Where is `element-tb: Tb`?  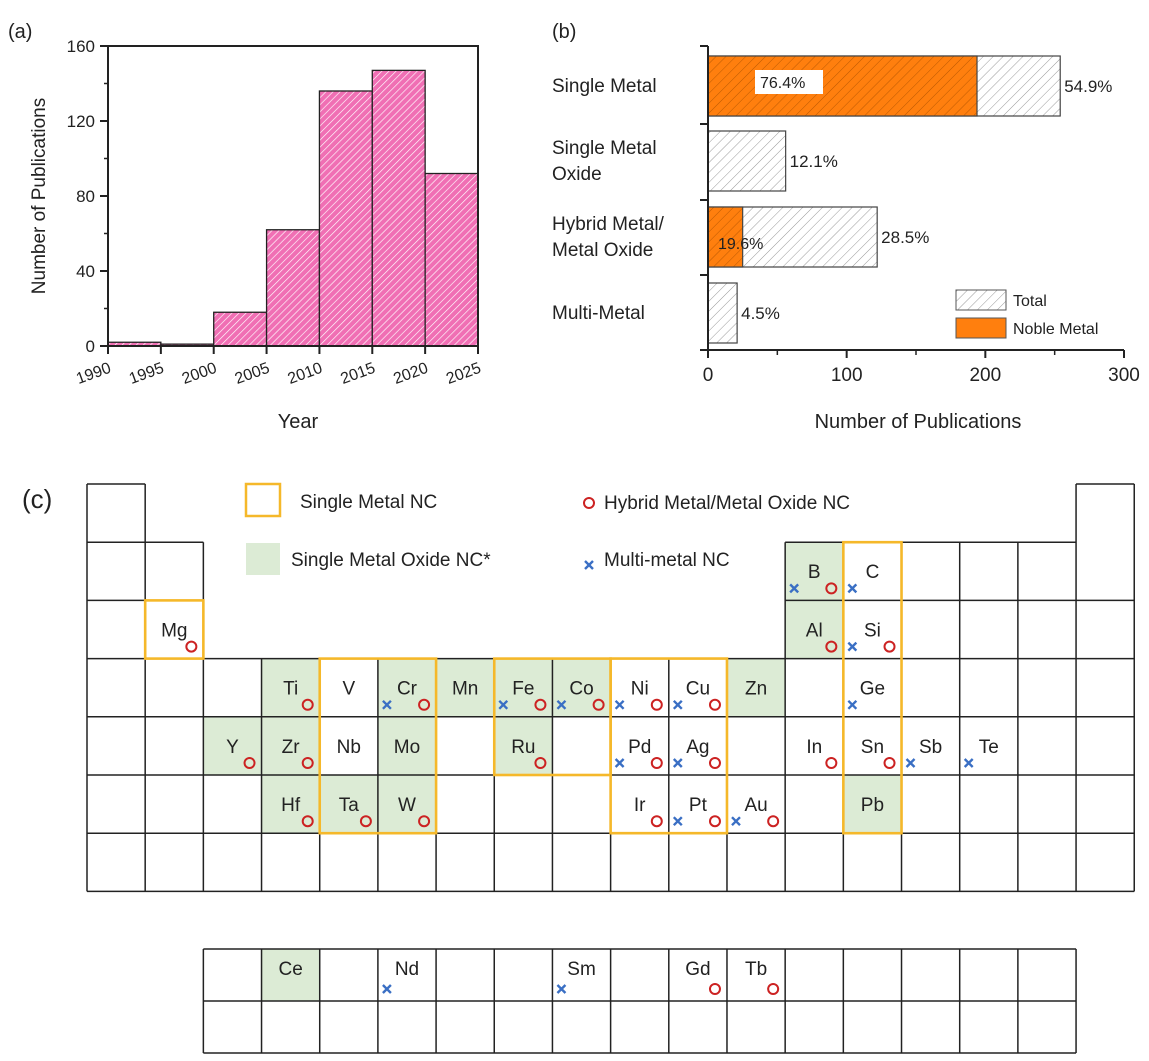
element-tb: Tb is located at coordinates (762, 977).